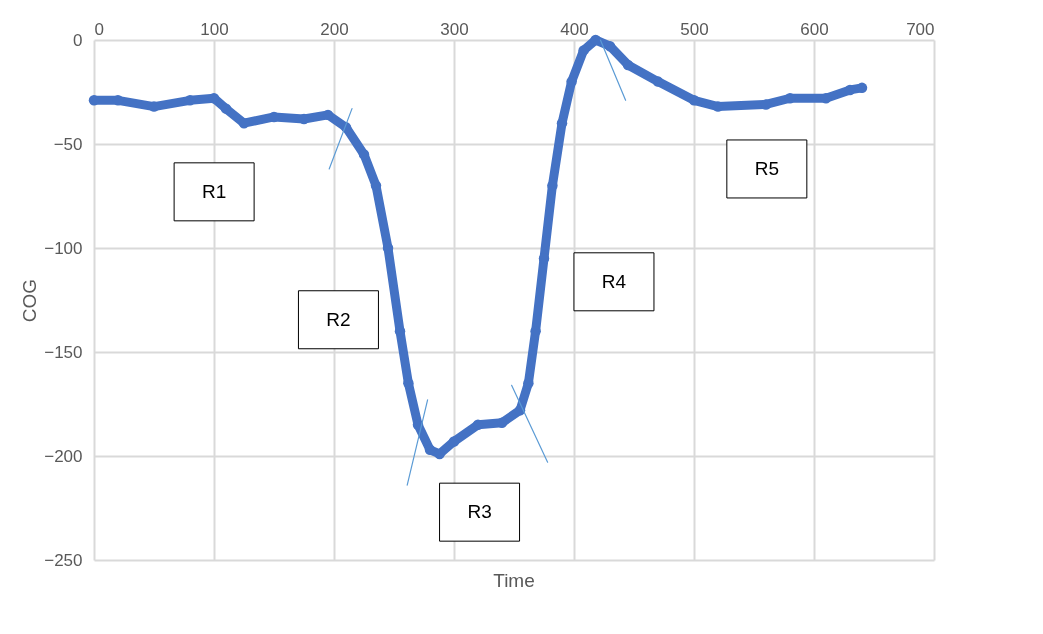 This screenshot has height=634, width=1043. I want to click on y-tick-label: −100, so click(63, 248).